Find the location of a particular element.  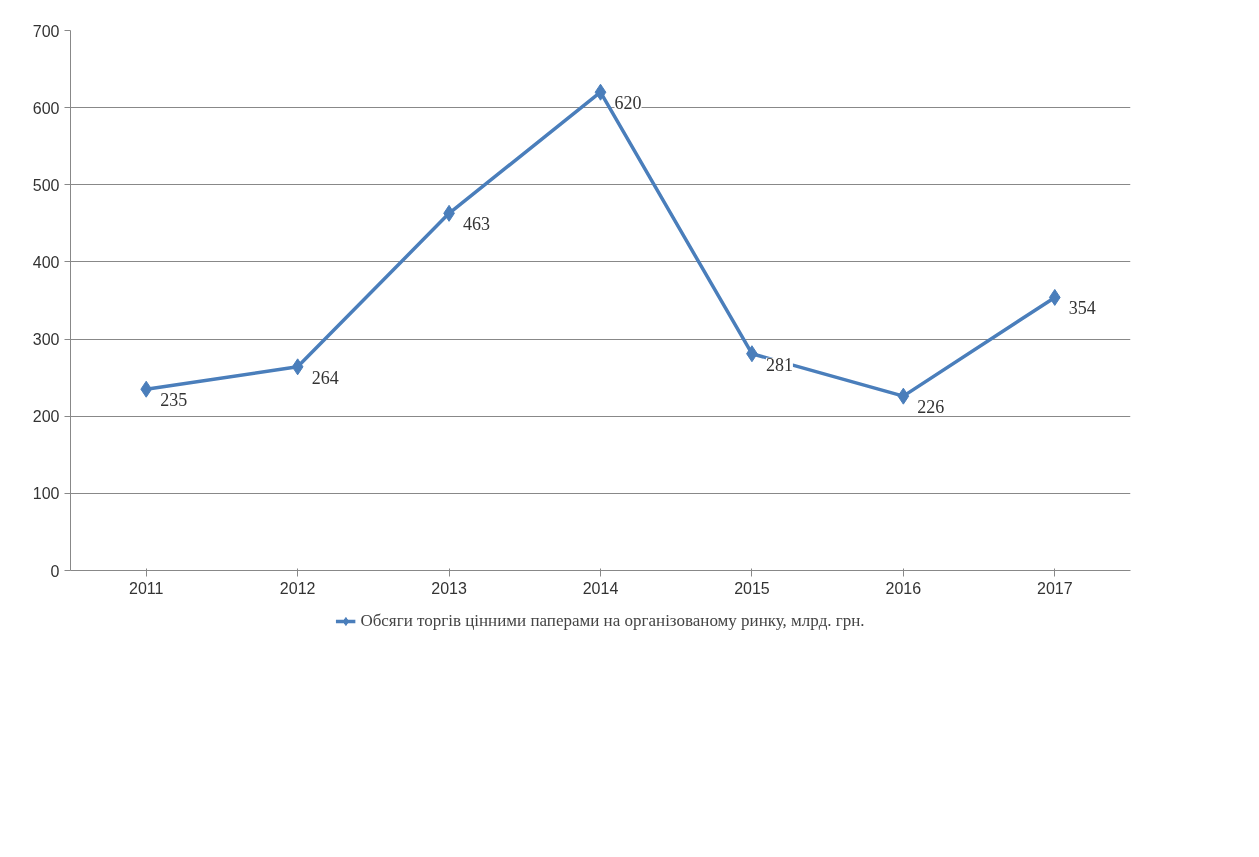

y-tick-label: 600 is located at coordinates (46, 108).